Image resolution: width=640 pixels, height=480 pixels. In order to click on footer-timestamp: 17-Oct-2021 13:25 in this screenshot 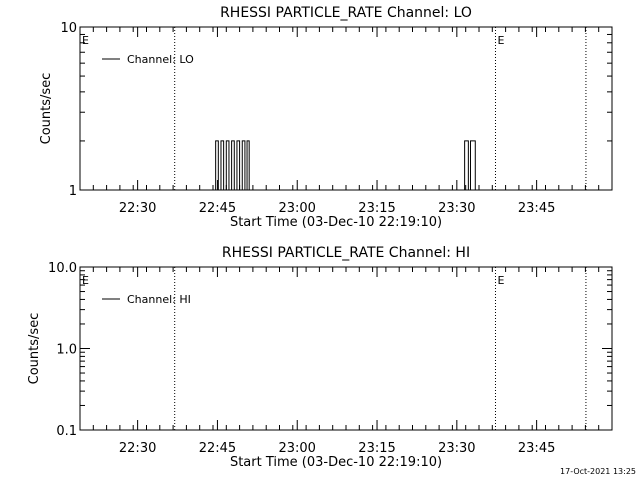, I will do `click(598, 471)`.